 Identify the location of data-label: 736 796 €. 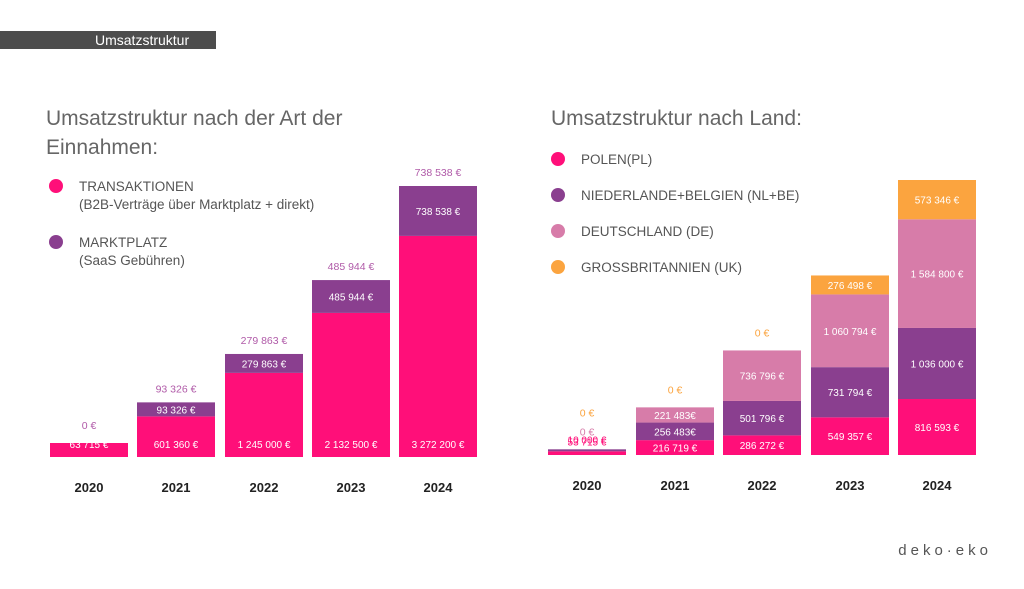
(762, 377).